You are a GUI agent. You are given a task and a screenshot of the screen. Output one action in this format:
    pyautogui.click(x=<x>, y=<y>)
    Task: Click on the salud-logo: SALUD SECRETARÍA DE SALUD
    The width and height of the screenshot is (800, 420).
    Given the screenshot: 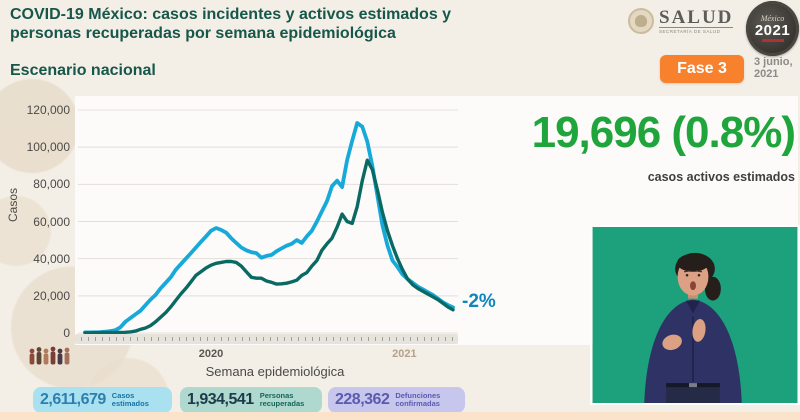 What is the action you would take?
    pyautogui.click(x=681, y=20)
    